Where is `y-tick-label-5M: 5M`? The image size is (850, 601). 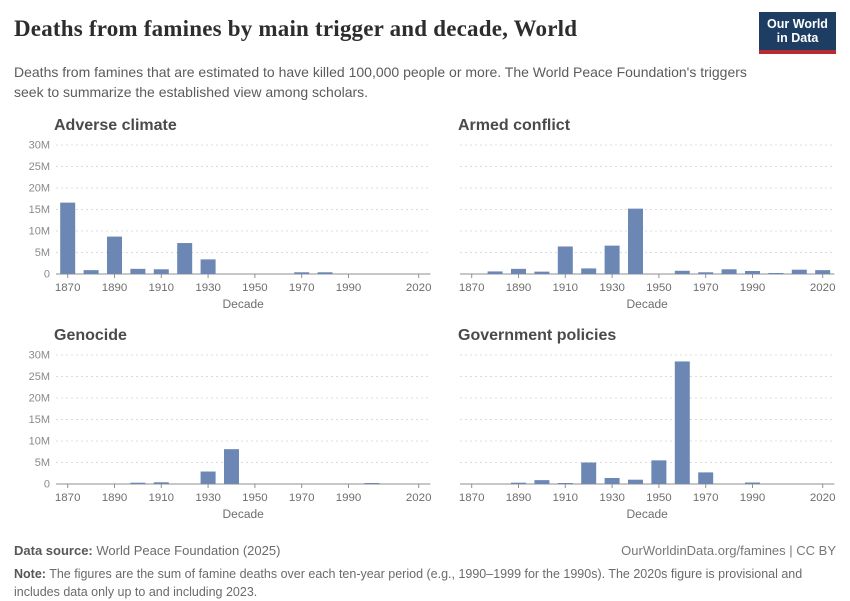 y-tick-label-5M: 5M is located at coordinates (42, 252).